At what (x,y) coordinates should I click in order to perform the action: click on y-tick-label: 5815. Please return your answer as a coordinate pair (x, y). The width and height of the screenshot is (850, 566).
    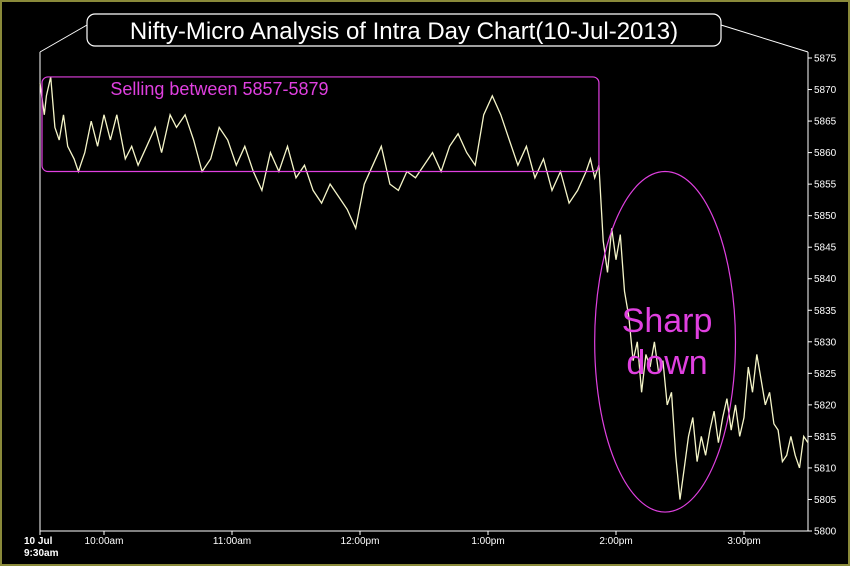
    Looking at the image, I should click on (825, 437).